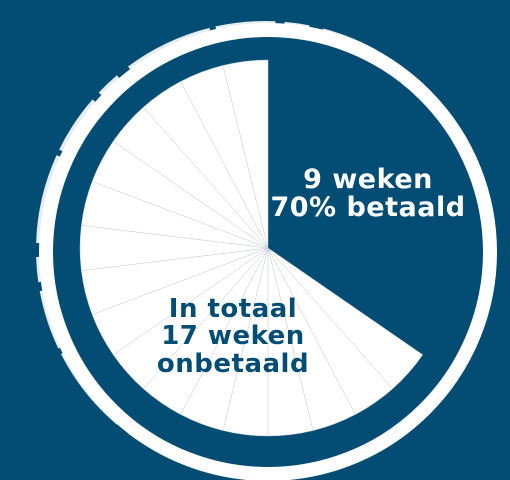 This screenshot has height=480, width=510. I want to click on paid-weeks-label: 9 weken 70% betaald, so click(368, 194).